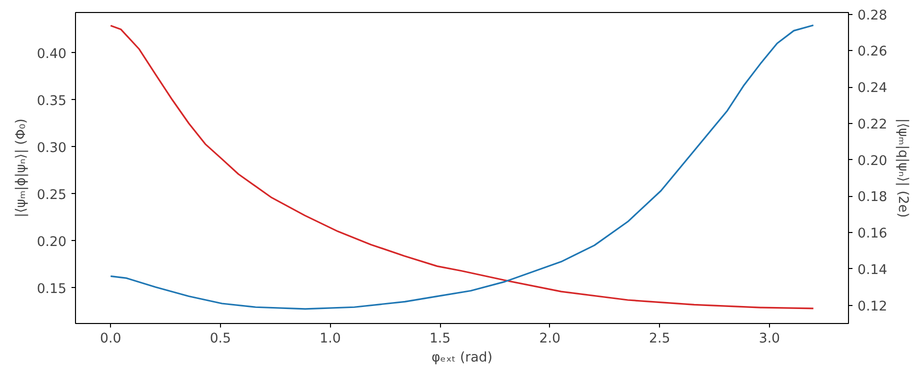  Describe the element at coordinates (549, 339) in the screenshot. I see `x-tick-label: 2.0` at that location.